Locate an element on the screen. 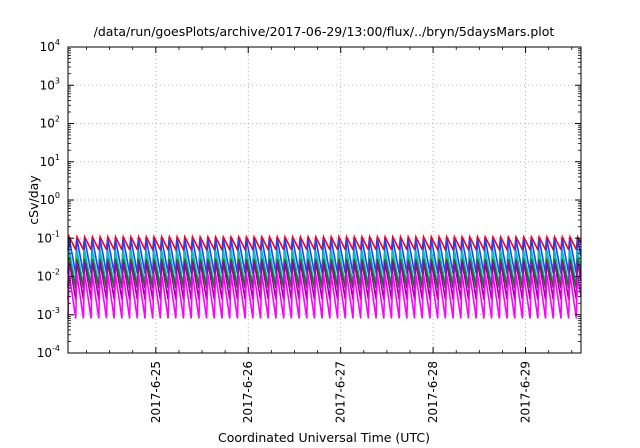  y-tick-label: 10⁴ is located at coordinates (50, 46).